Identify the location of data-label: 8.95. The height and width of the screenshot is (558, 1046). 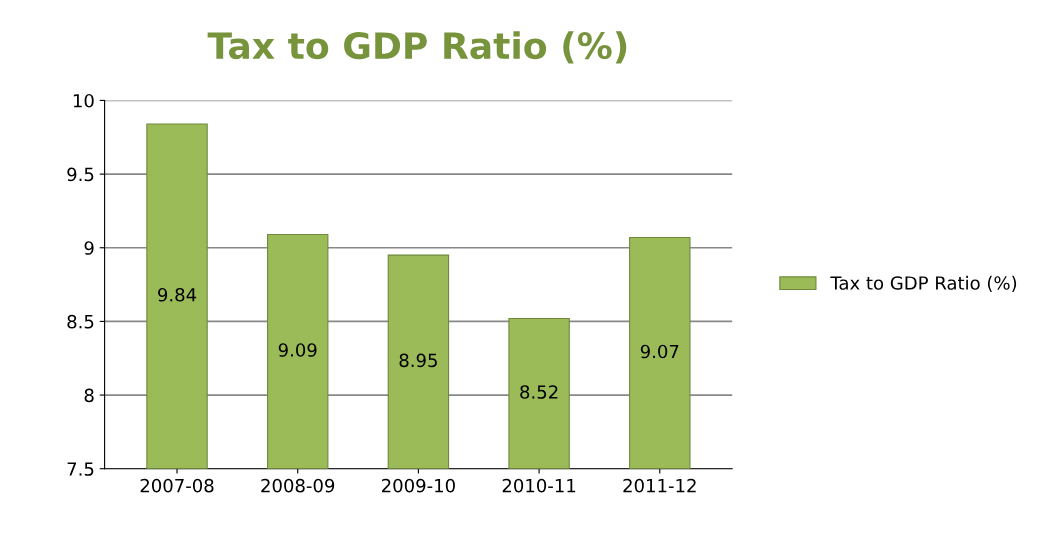
(418, 360).